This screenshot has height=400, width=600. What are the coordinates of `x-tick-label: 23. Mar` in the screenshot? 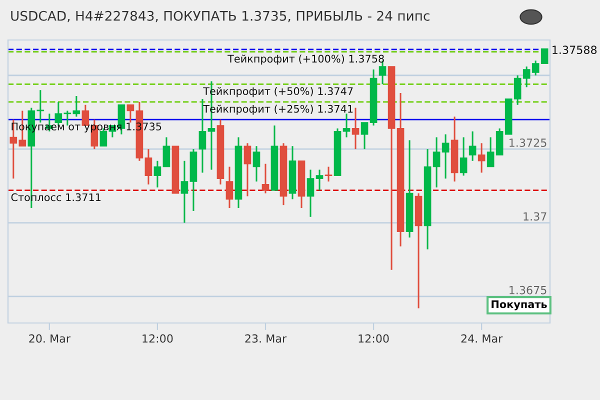 It's located at (266, 338).